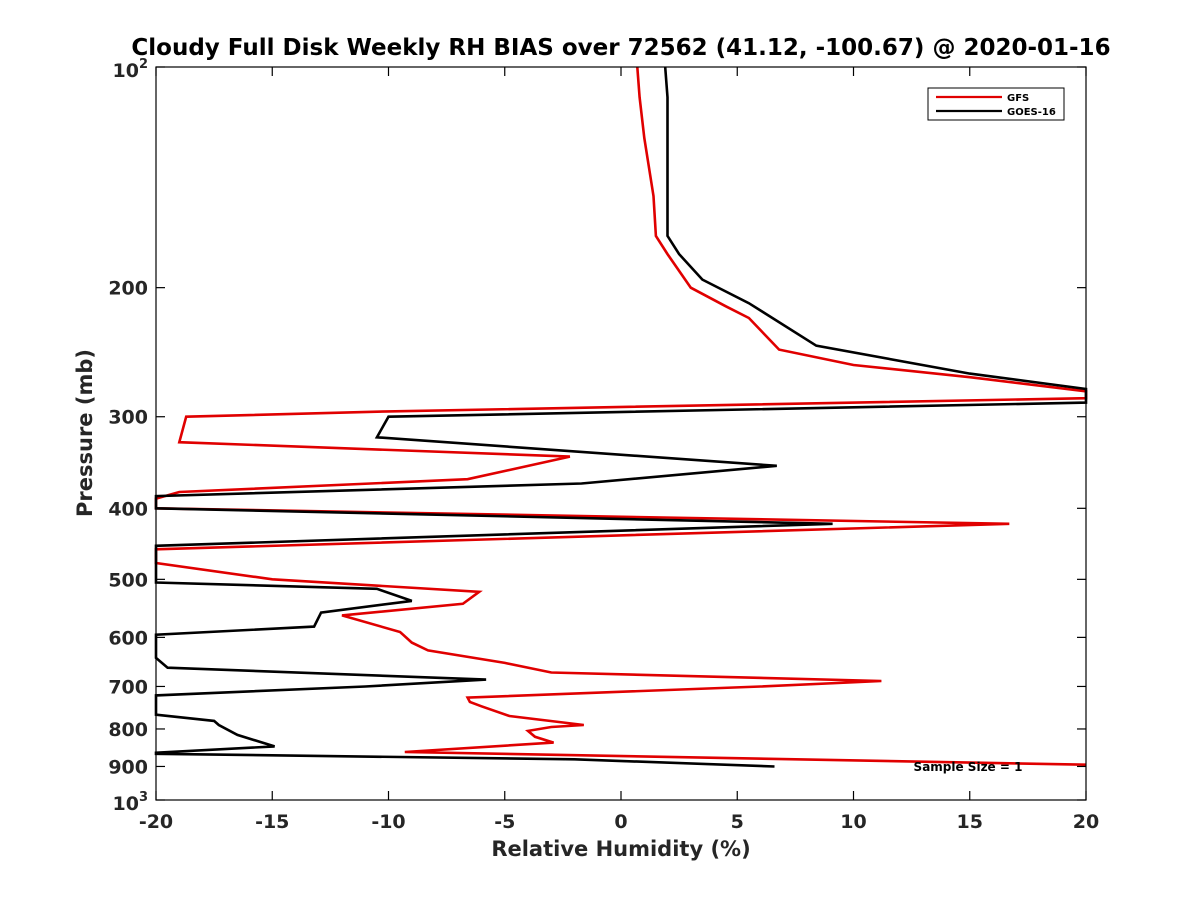 This screenshot has height=900, width=1200. What do you see at coordinates (128, 289) in the screenshot?
I see `y-tick-label: 200` at bounding box center [128, 289].